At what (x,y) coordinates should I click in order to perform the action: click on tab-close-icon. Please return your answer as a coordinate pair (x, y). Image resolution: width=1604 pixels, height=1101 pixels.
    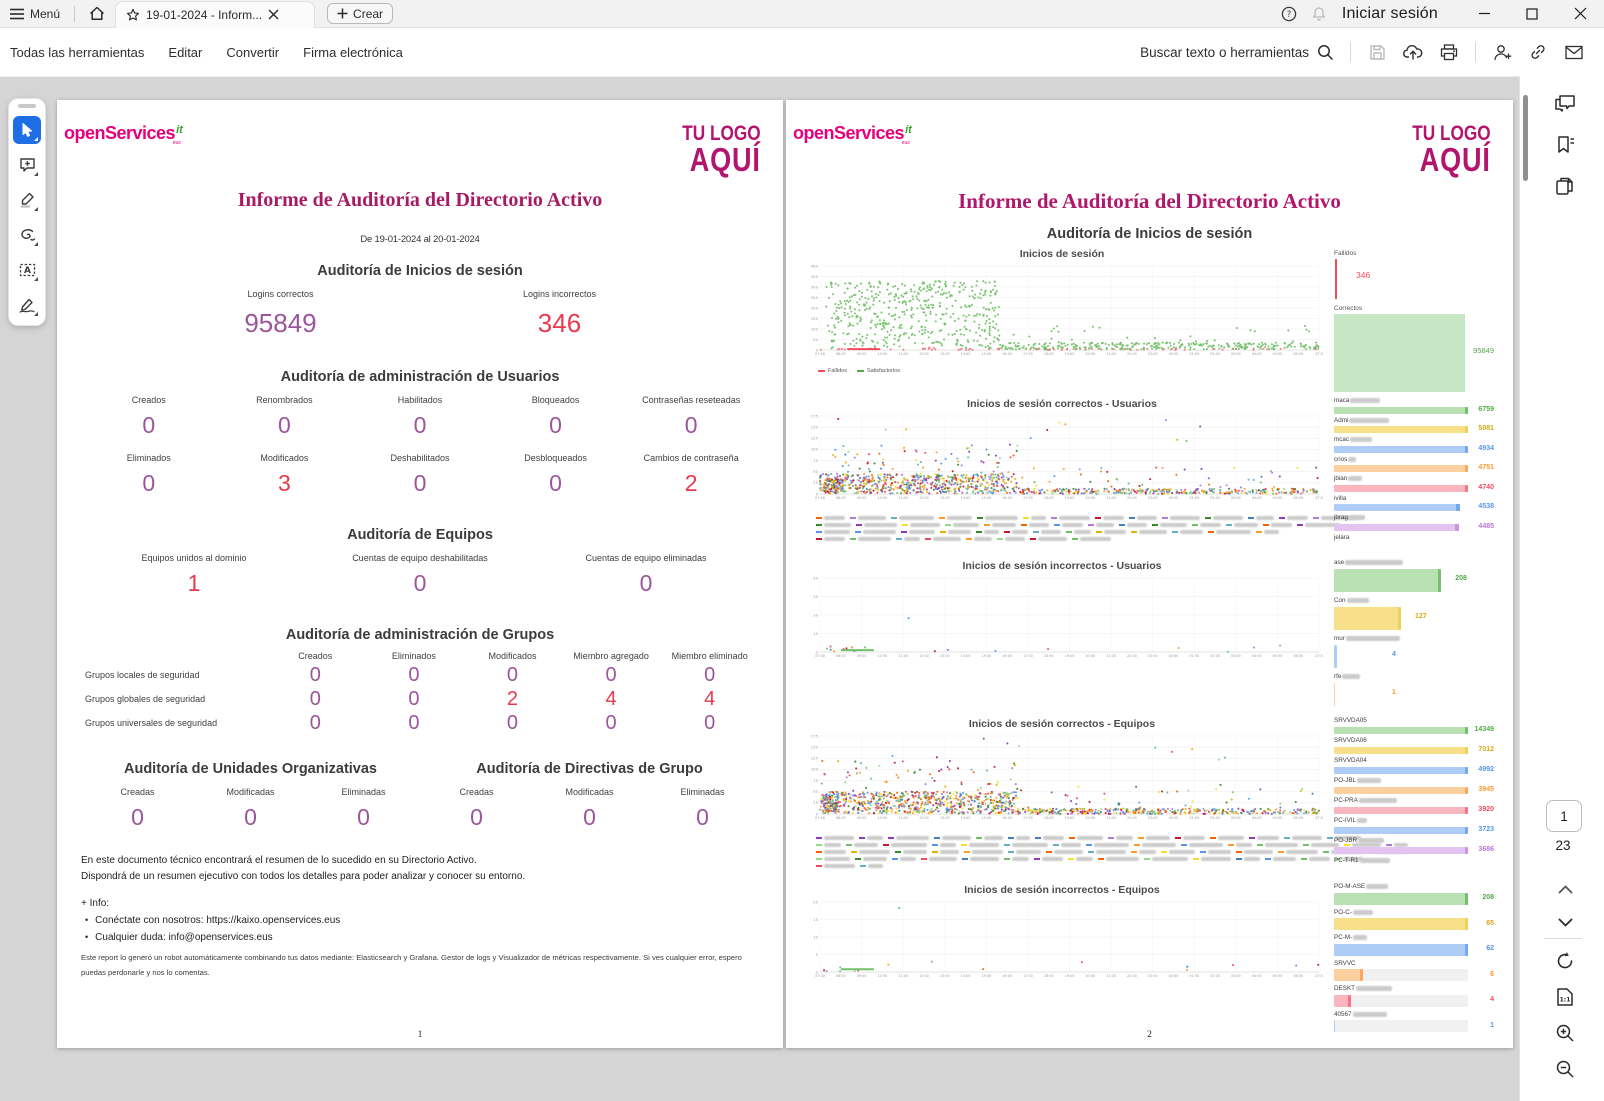
    Looking at the image, I should click on (273, 14).